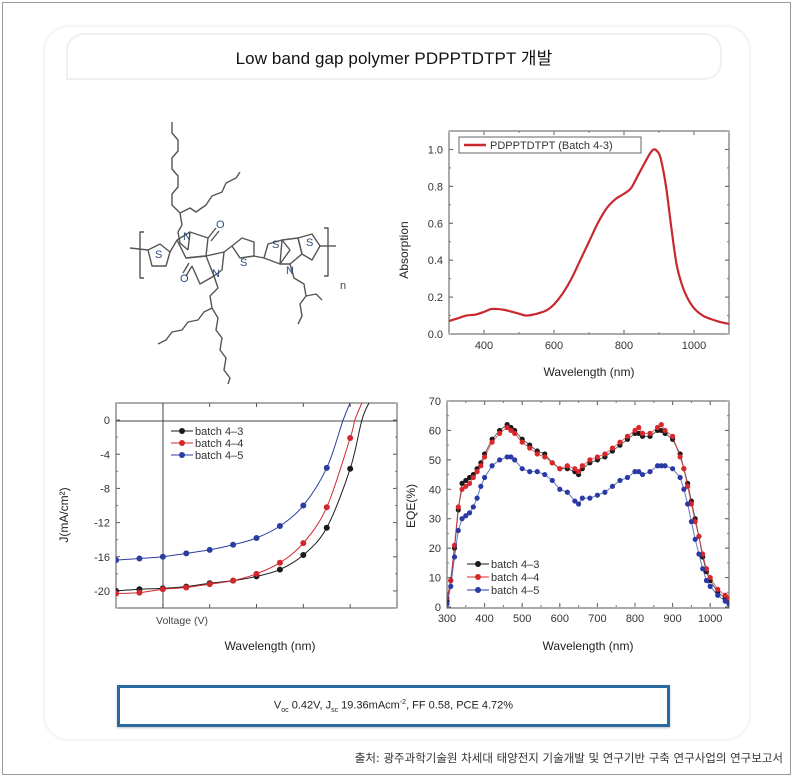 This screenshot has width=795, height=778. Describe the element at coordinates (435, 150) in the screenshot. I see `y-tick-label: 1.0` at that location.